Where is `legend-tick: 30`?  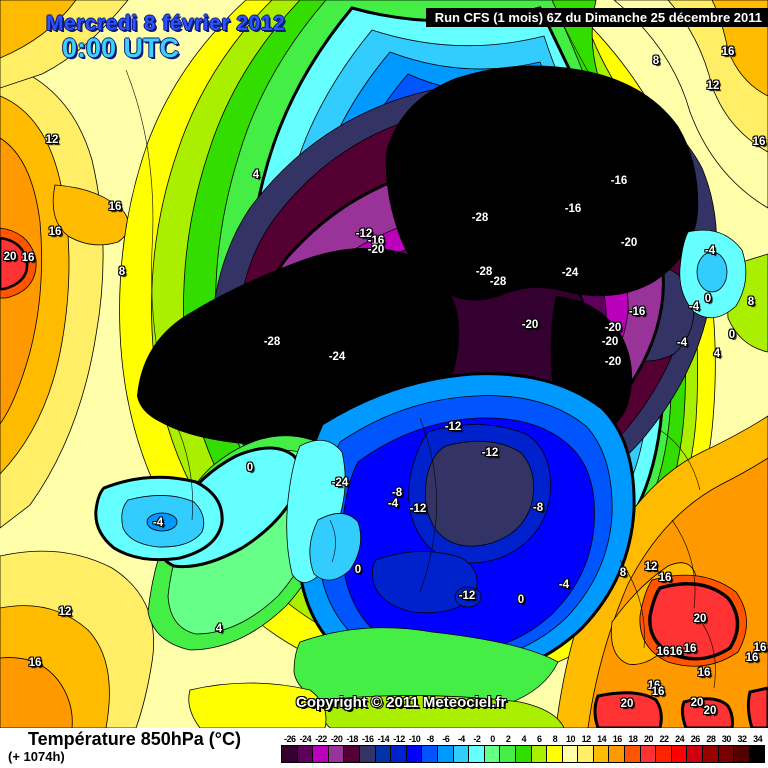 legend-tick: 30 is located at coordinates (726, 739).